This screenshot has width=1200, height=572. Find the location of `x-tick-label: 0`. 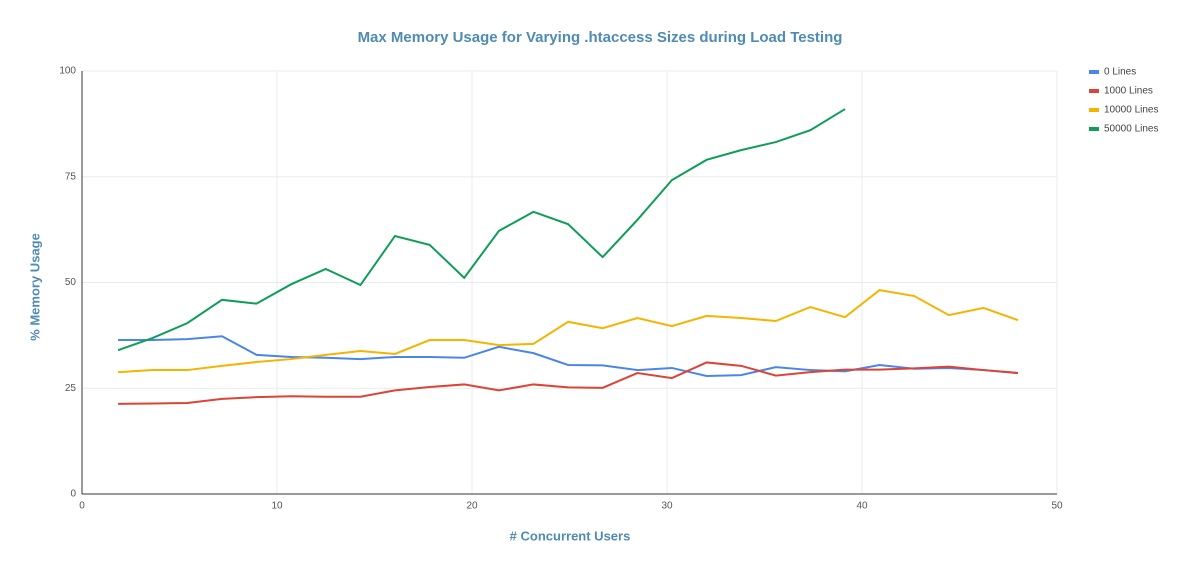

x-tick-label: 0 is located at coordinates (82, 506).